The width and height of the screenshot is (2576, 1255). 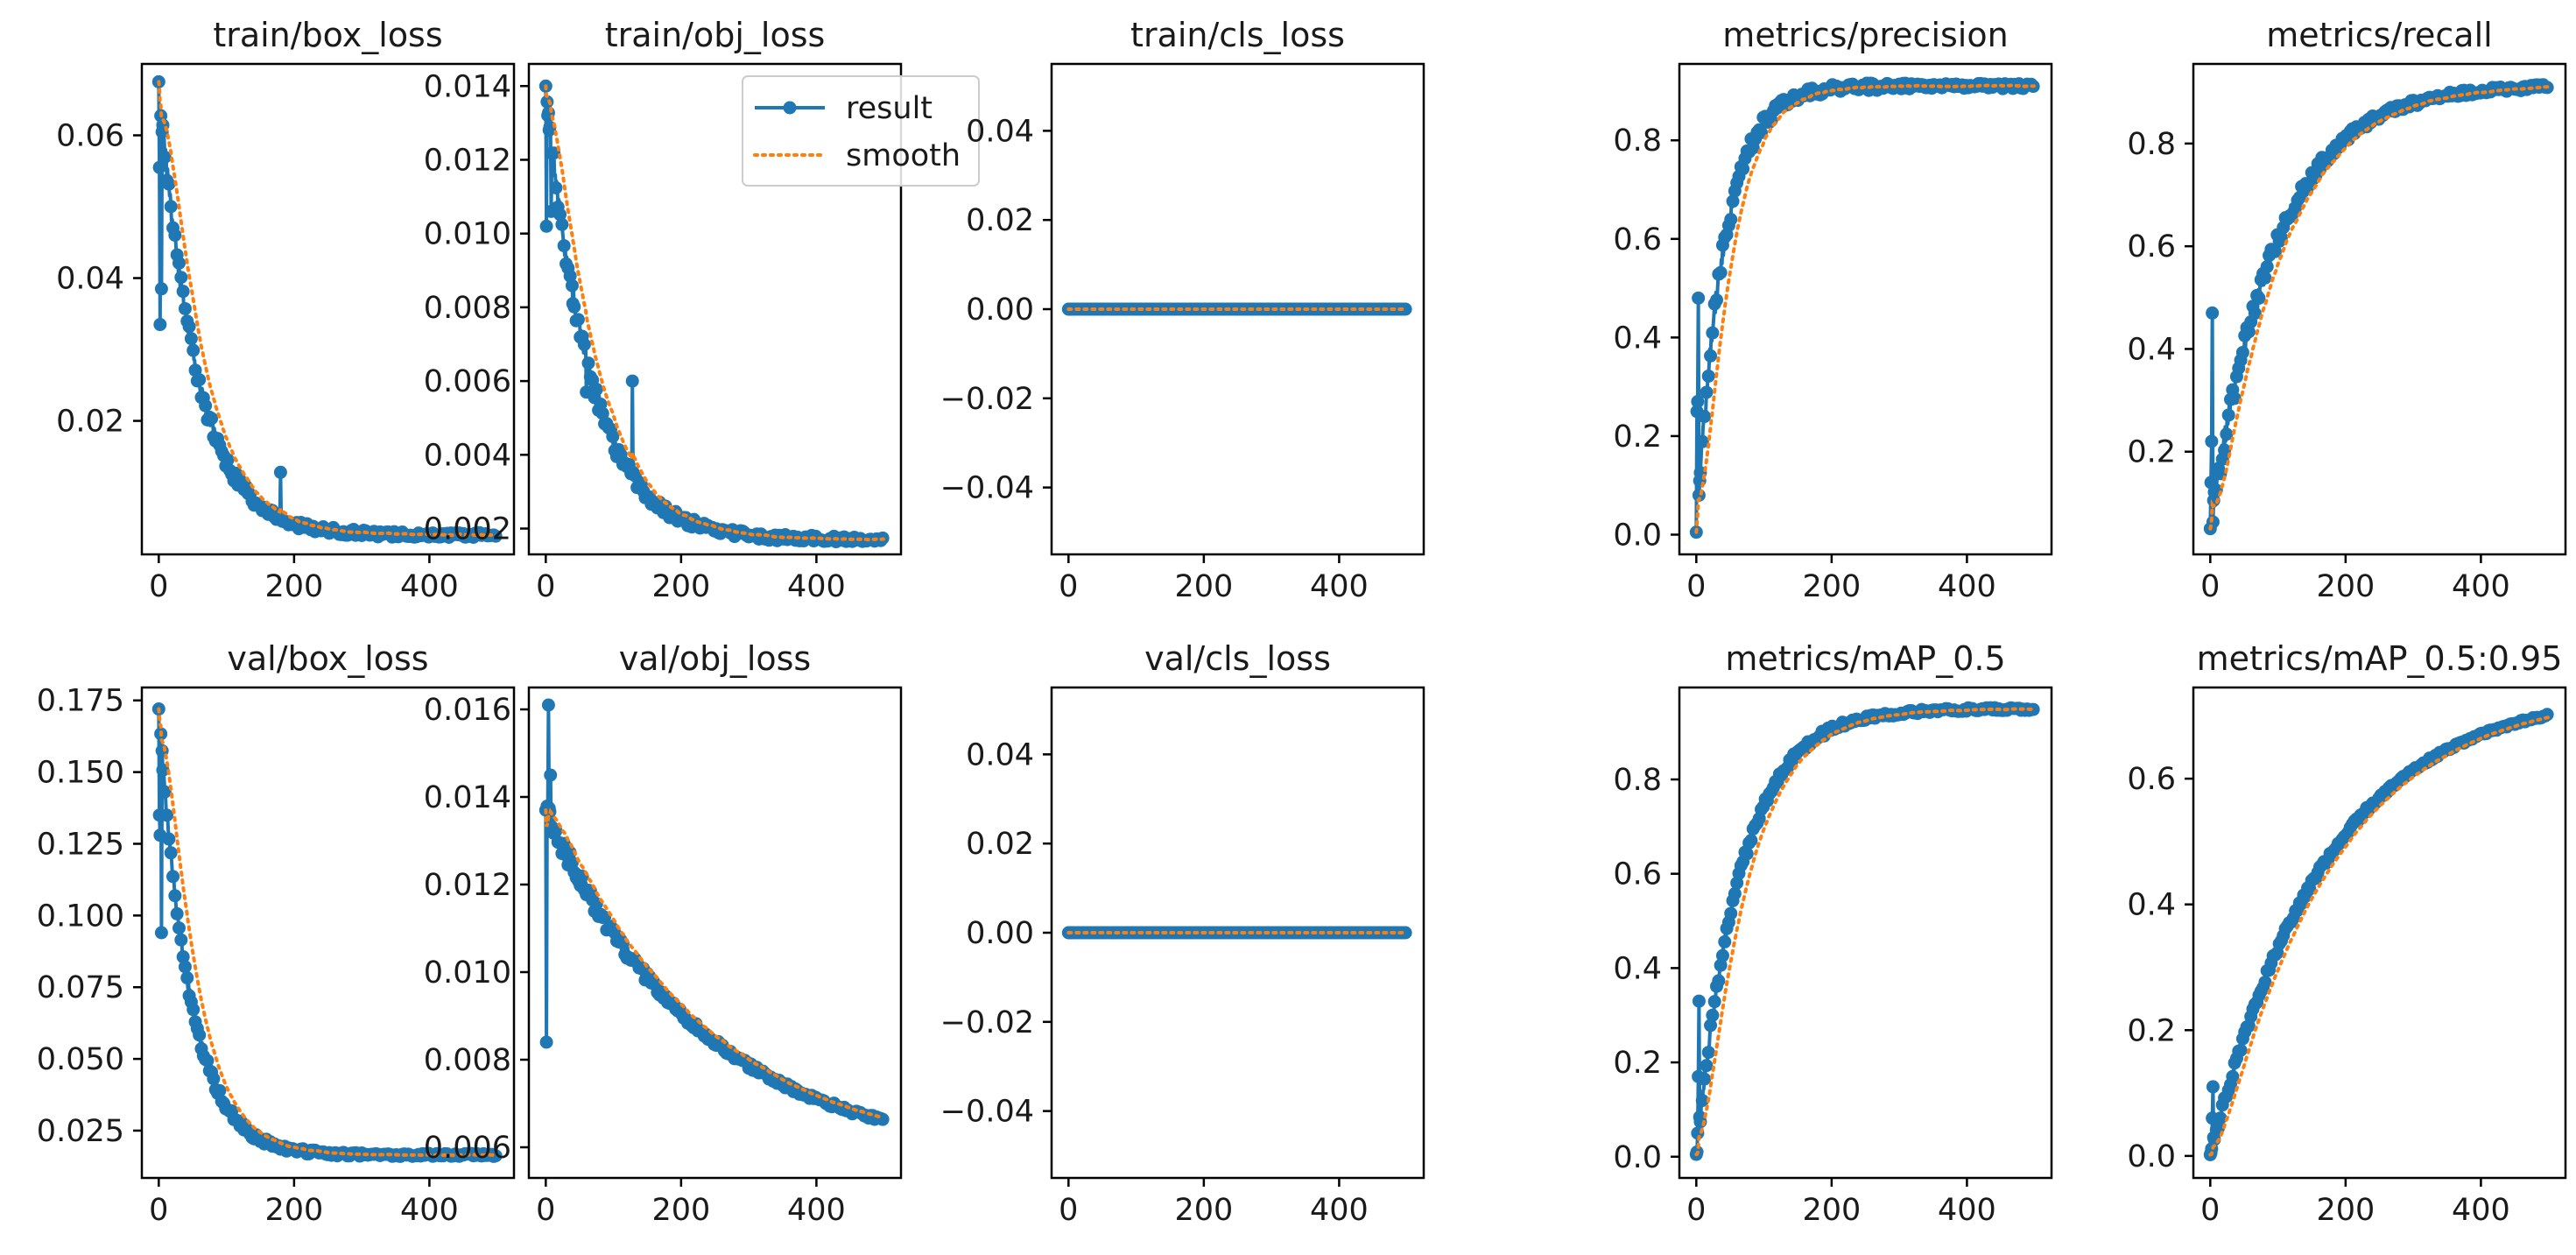 I want to click on y-tick-label: 0.8, so click(x=1637, y=141).